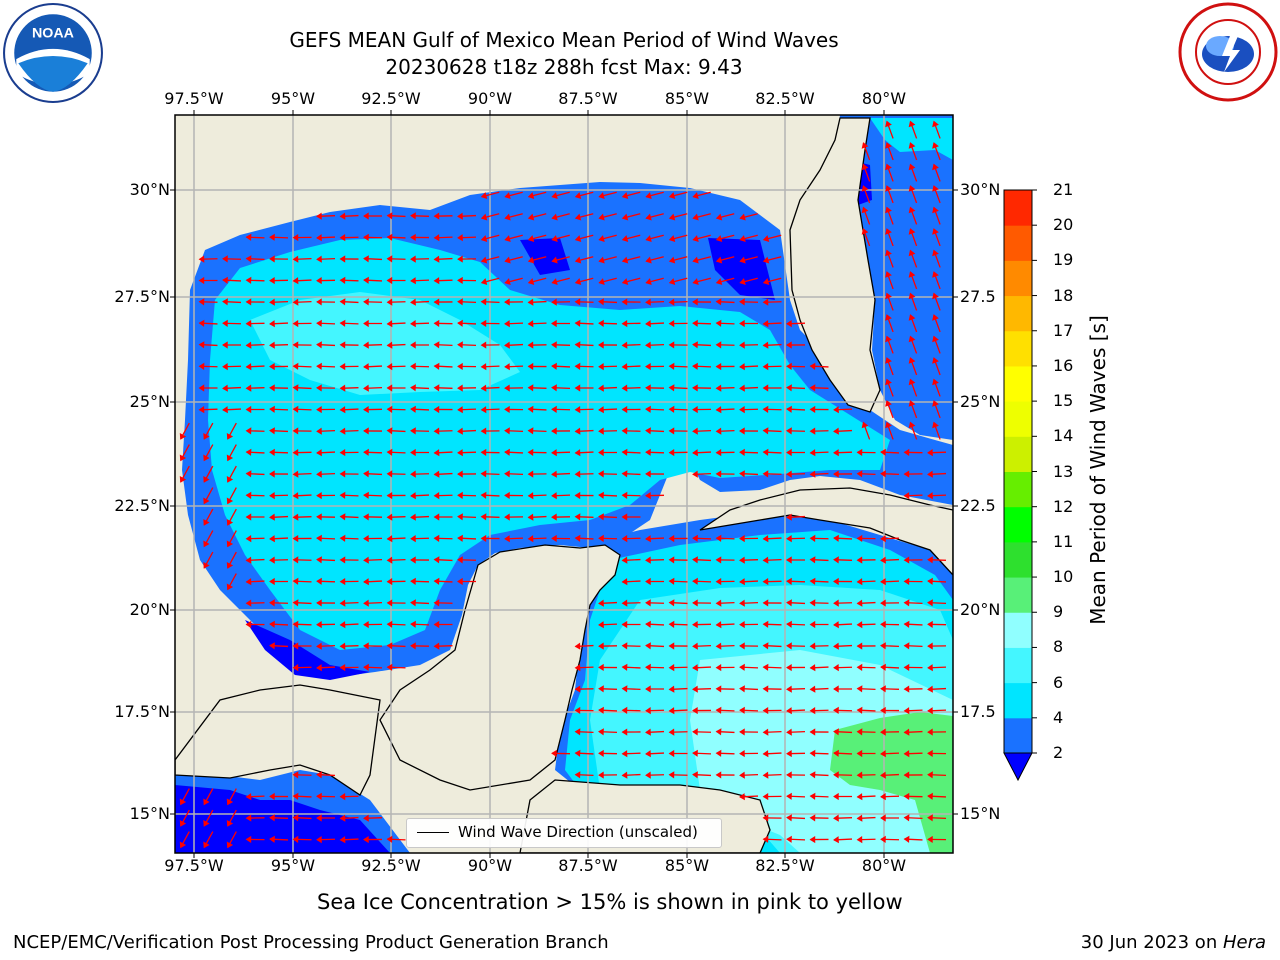 This screenshot has height=960, width=1280. I want to click on noaa-logo-text: NOAA, so click(53, 34).